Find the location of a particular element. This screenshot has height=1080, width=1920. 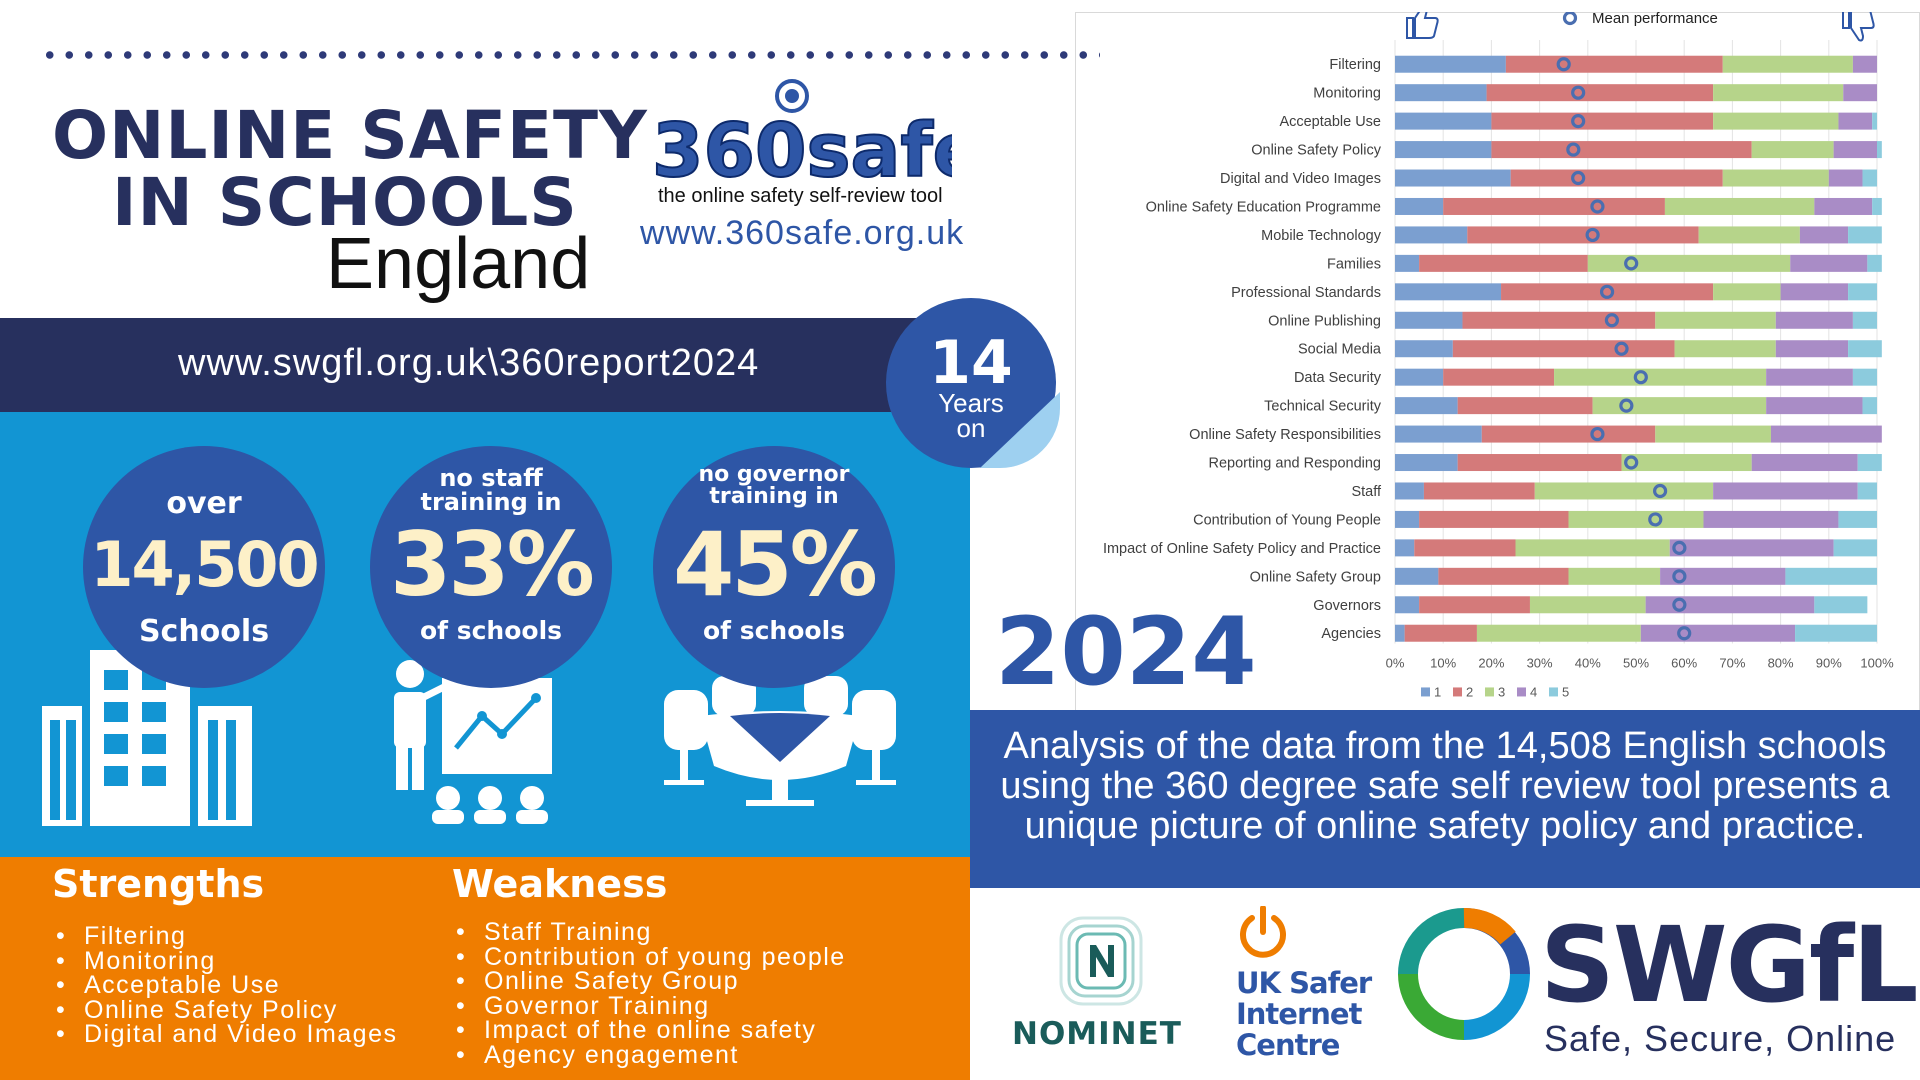

nominet-logo-mark is located at coordinates (1101, 961).